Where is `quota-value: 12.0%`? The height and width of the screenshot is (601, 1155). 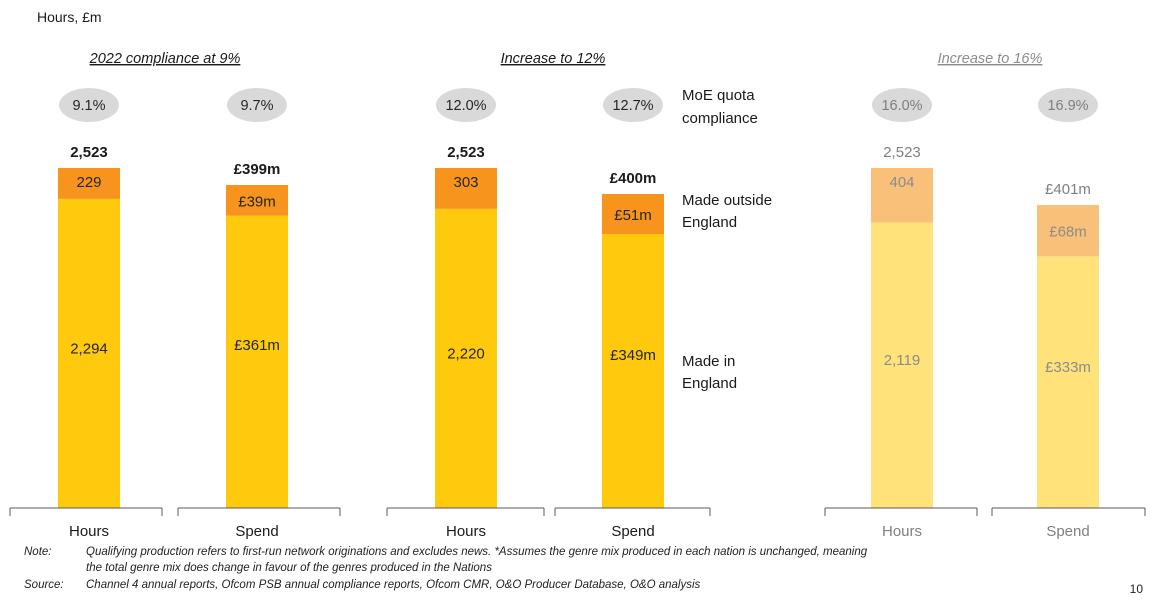 quota-value: 12.0% is located at coordinates (465, 106).